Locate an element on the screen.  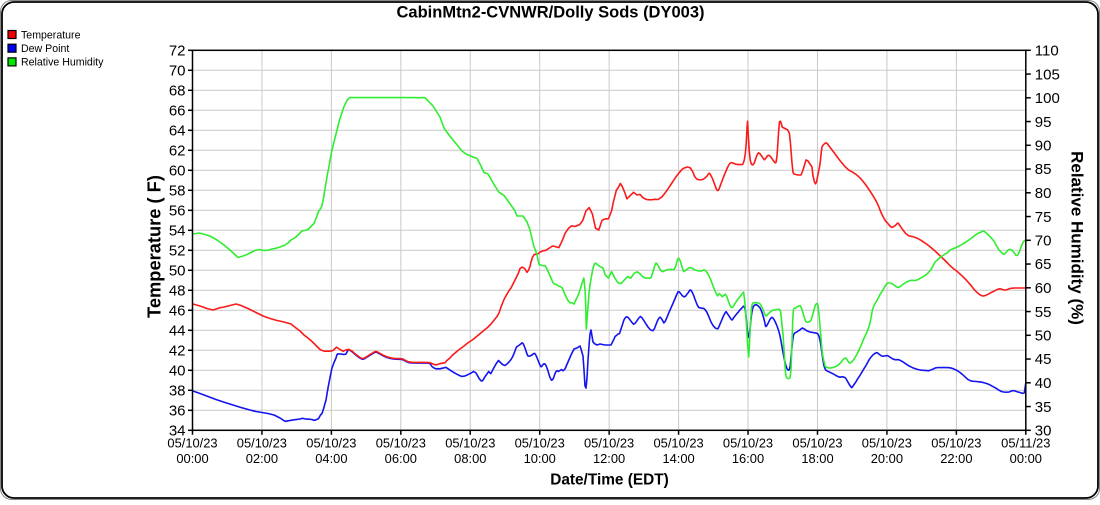
svg-text: Relative Humidity (%) is located at coordinates (1077, 238).